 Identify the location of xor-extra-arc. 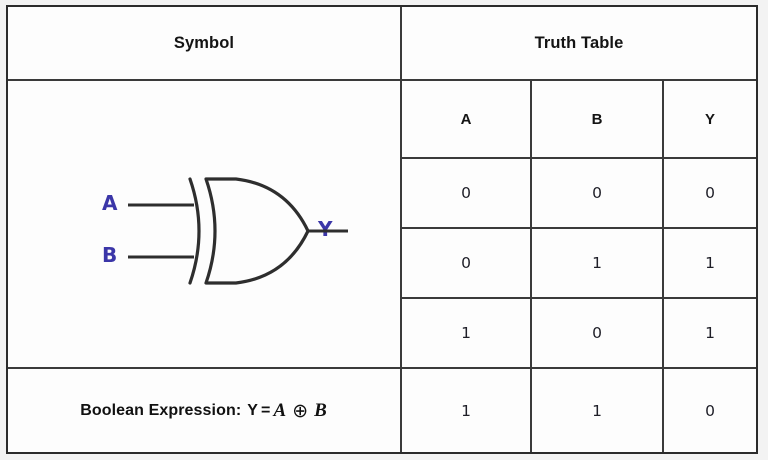
(194, 231).